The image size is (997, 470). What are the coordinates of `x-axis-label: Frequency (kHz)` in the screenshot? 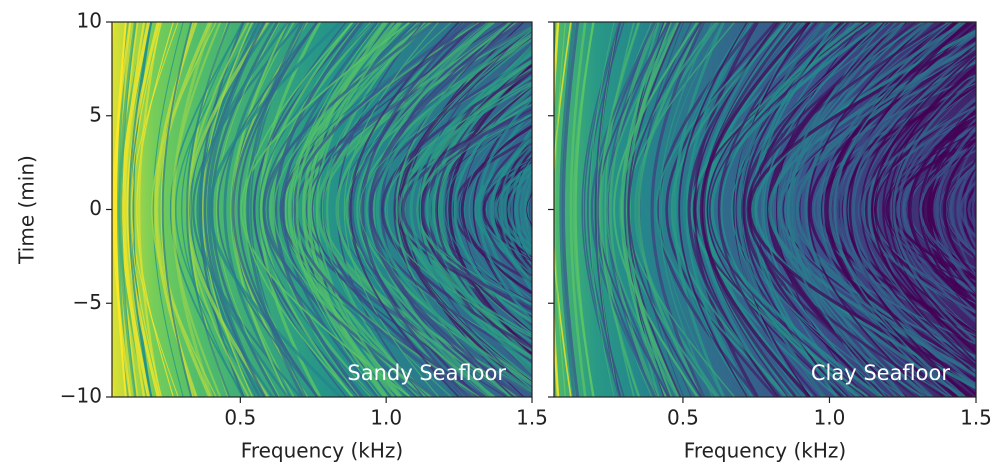 It's located at (322, 451).